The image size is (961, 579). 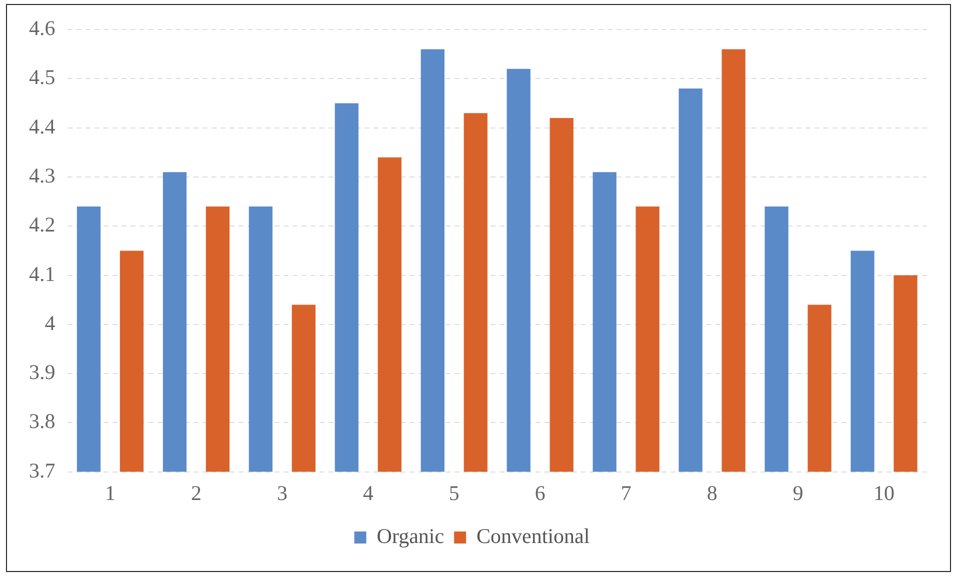 I want to click on y-tick-label: 4.5, so click(x=42, y=77).